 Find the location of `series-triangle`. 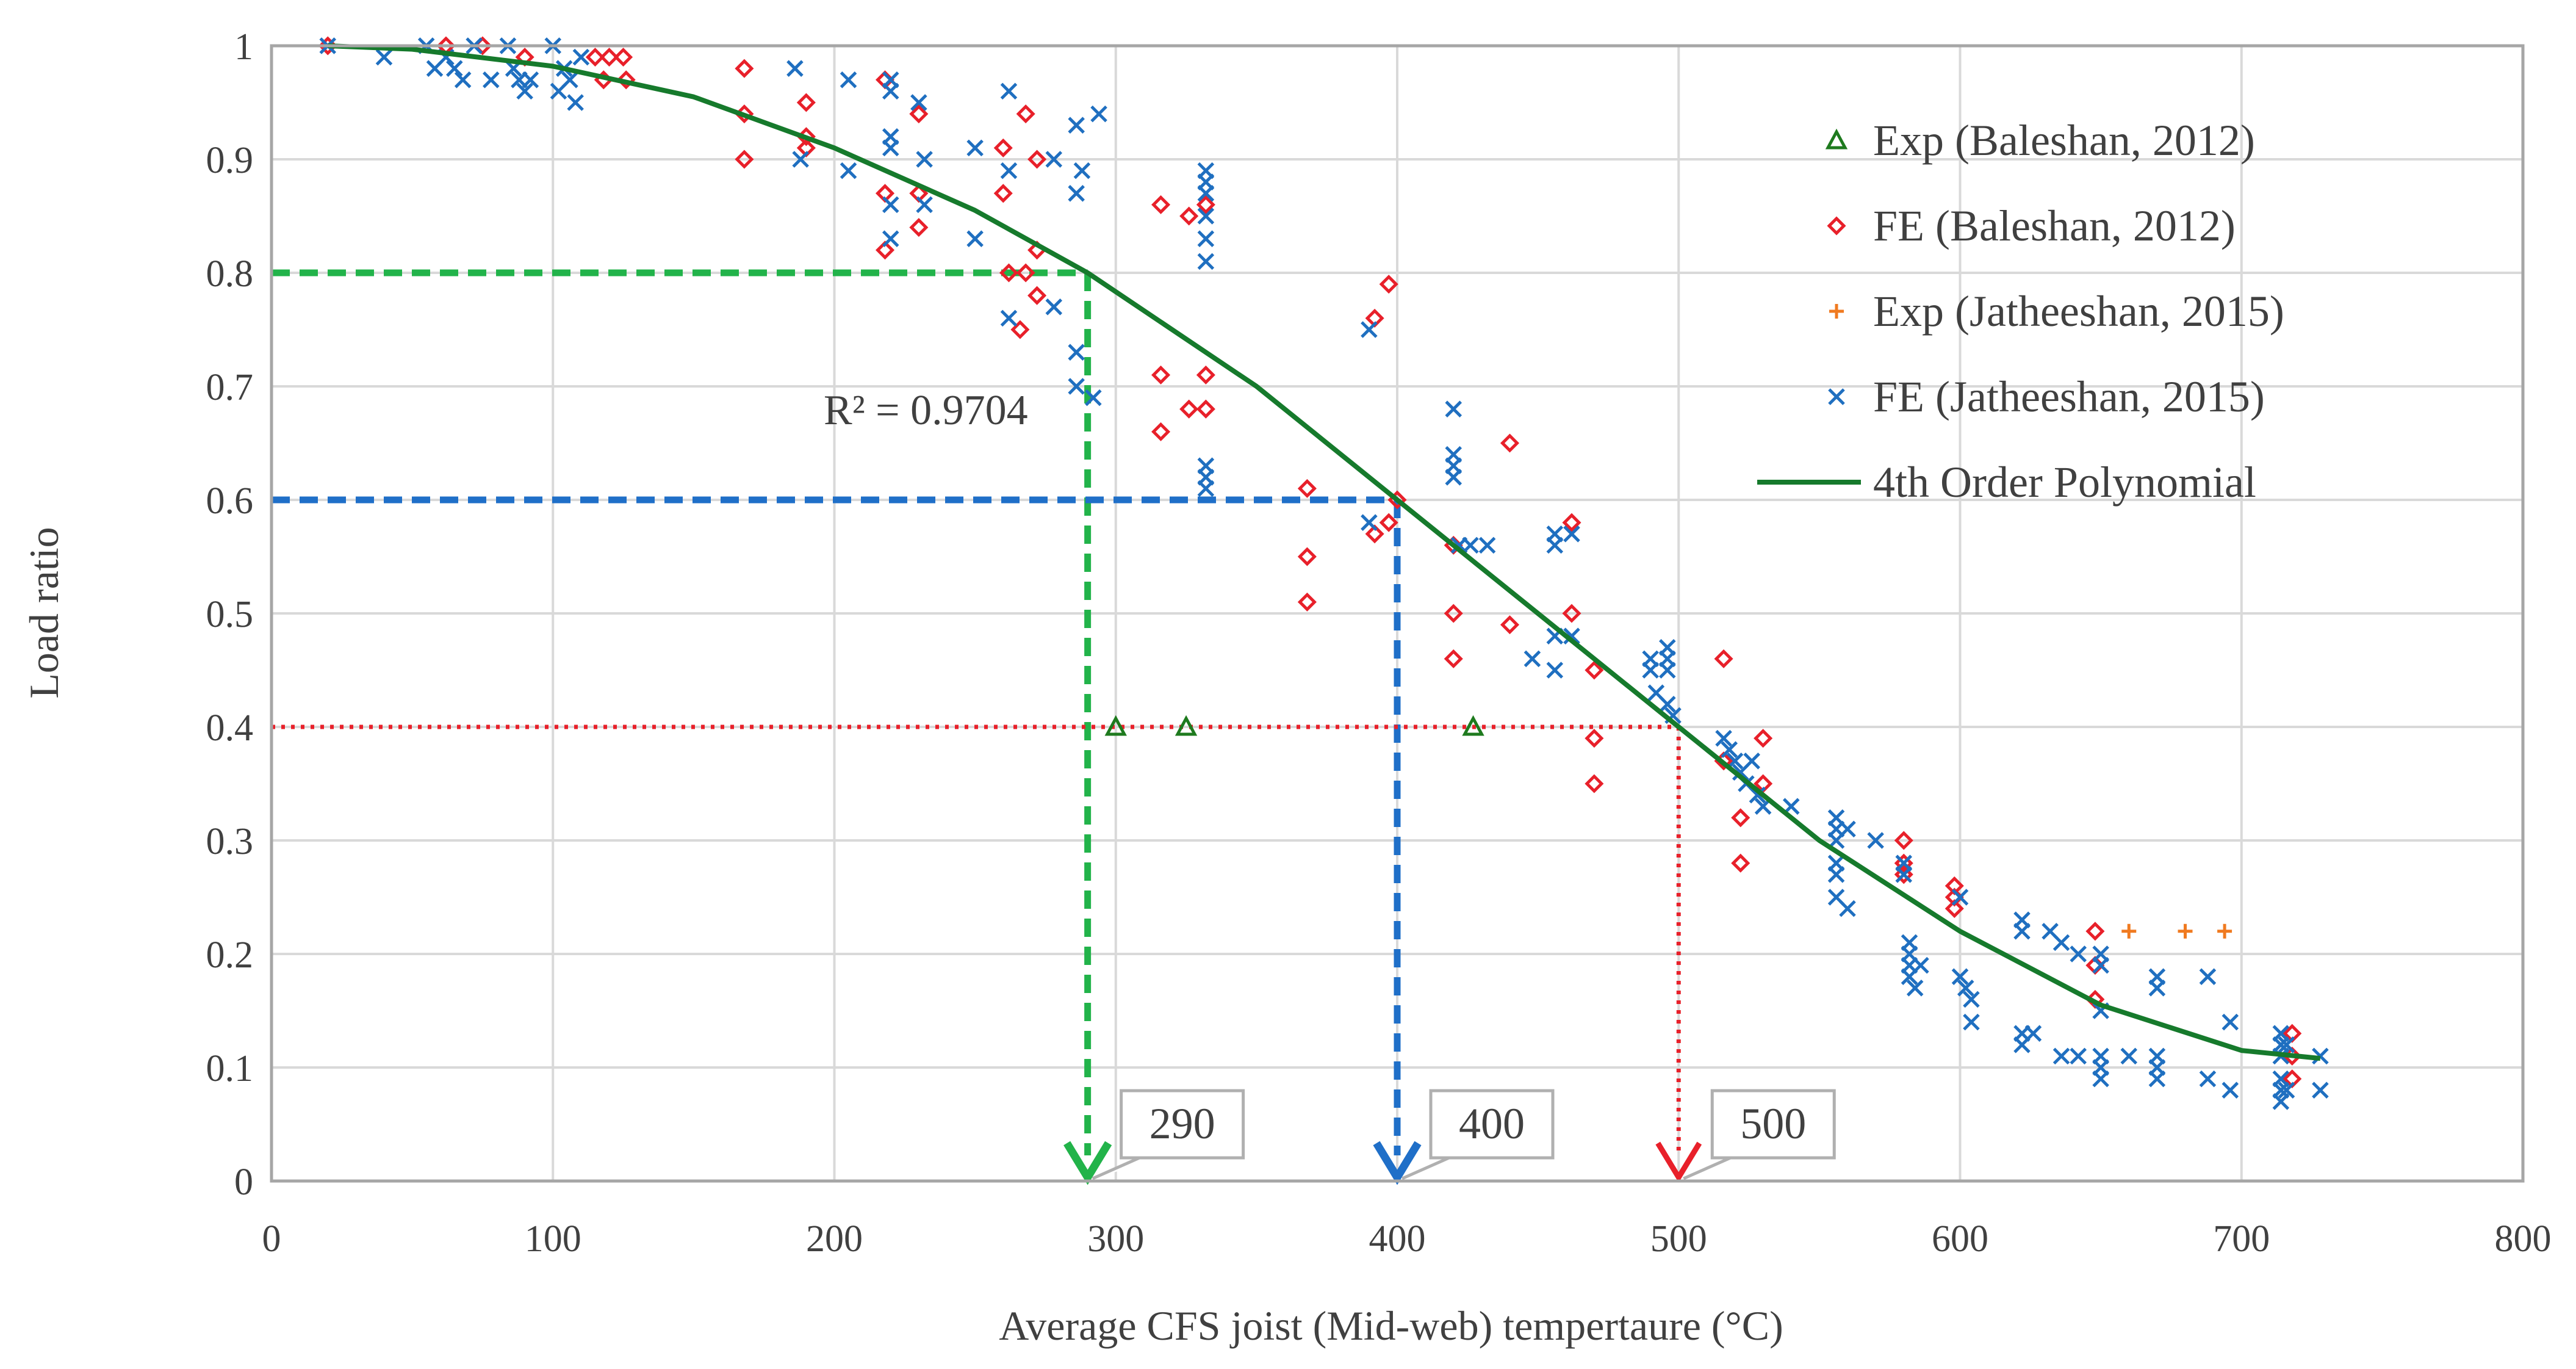

series-triangle is located at coordinates (1294, 725).